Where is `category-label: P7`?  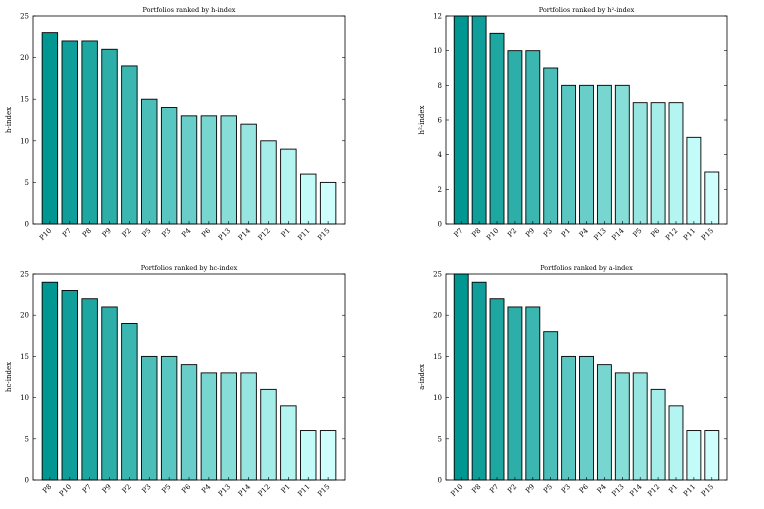 category-label: P7 is located at coordinates (494, 489).